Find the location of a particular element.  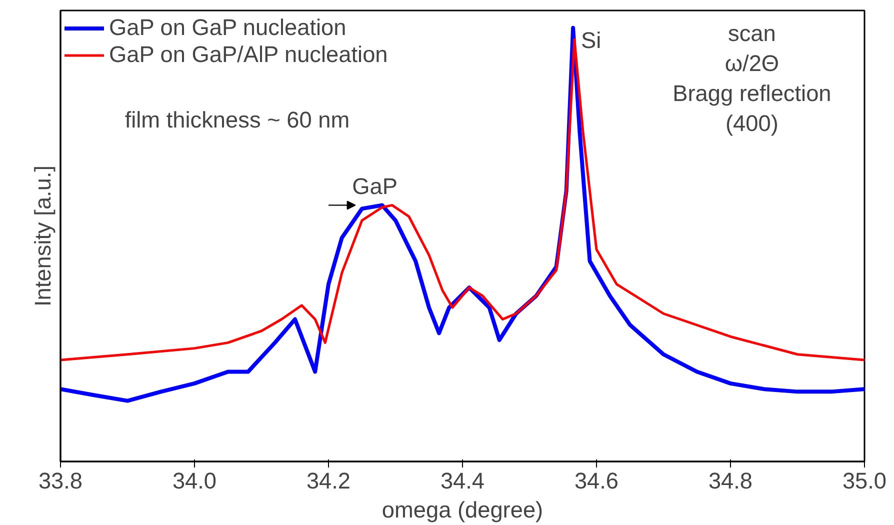

x-tick-label: 34.8 is located at coordinates (730, 481).